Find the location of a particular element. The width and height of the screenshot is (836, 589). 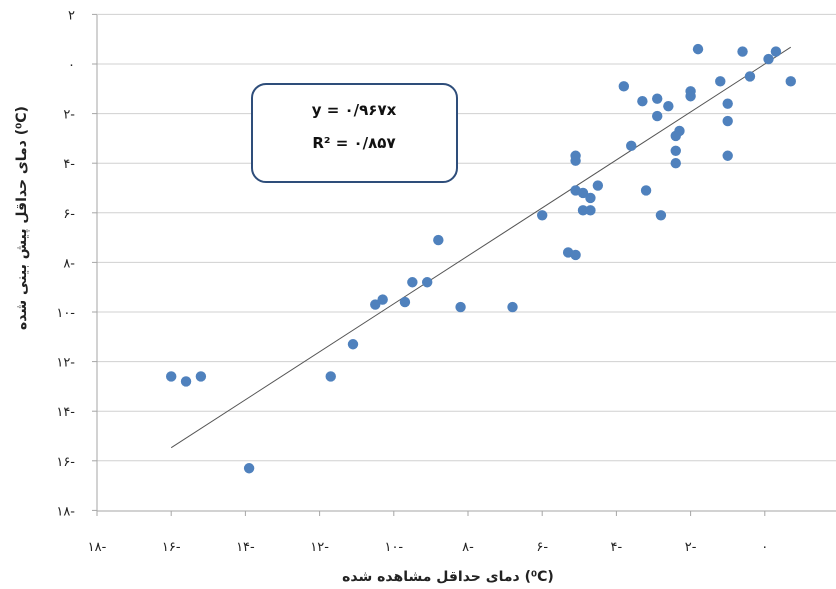

y-tick-label-10: ۲ is located at coordinates (71, 15).